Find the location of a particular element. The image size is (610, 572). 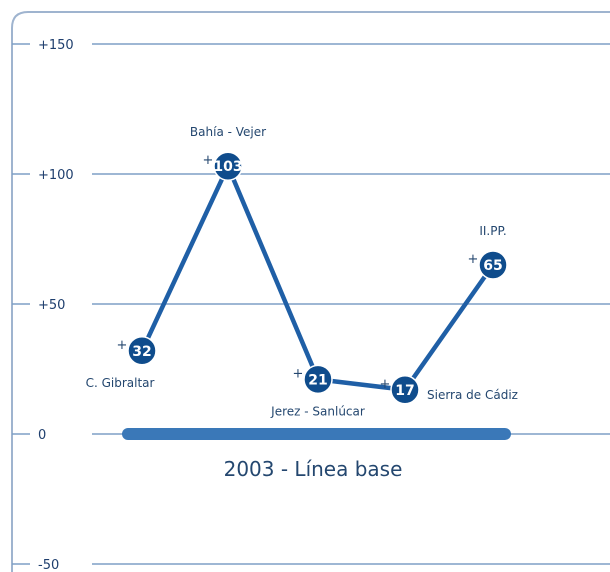

category-label-3: Sierra de Cádiz is located at coordinates (472, 395).